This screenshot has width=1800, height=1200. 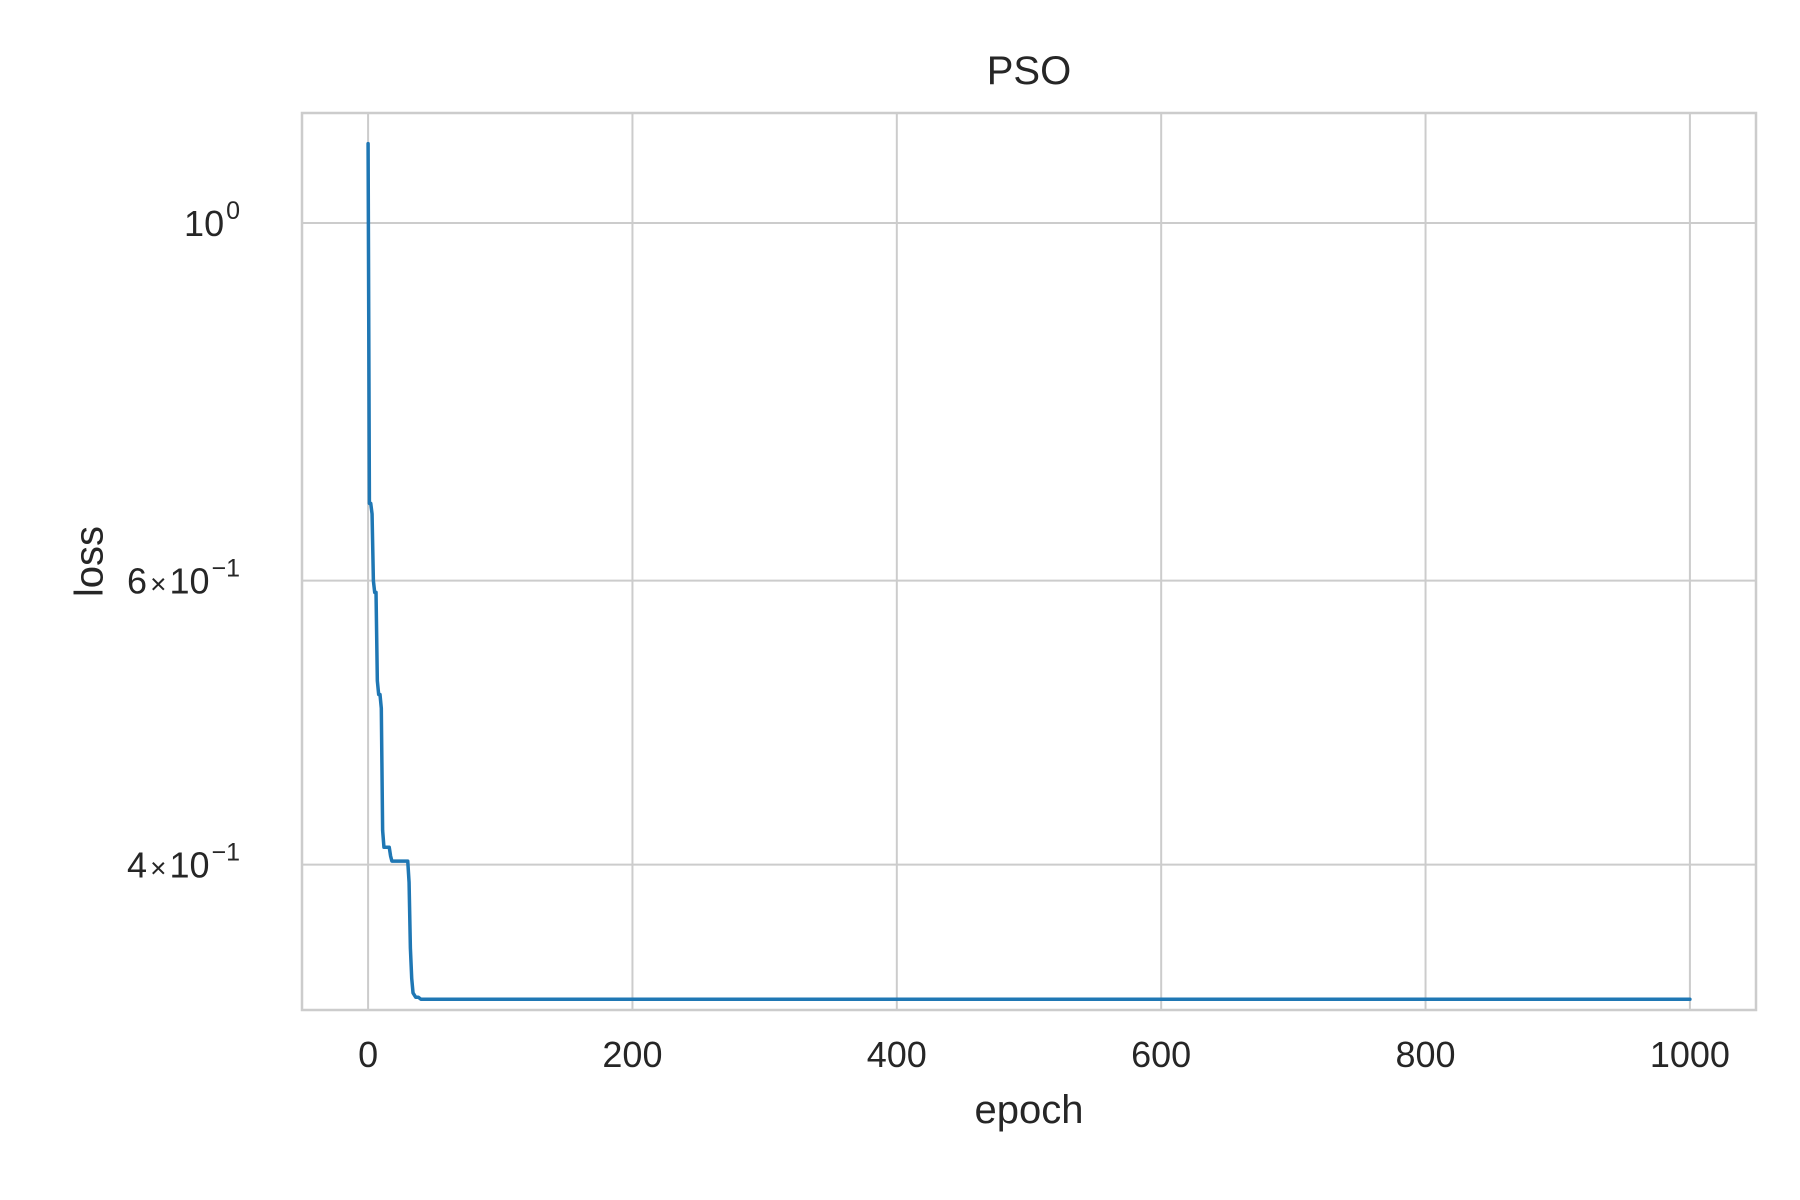 I want to click on y-tick-label-2: 4 ×10⁻¹, so click(x=183, y=862).